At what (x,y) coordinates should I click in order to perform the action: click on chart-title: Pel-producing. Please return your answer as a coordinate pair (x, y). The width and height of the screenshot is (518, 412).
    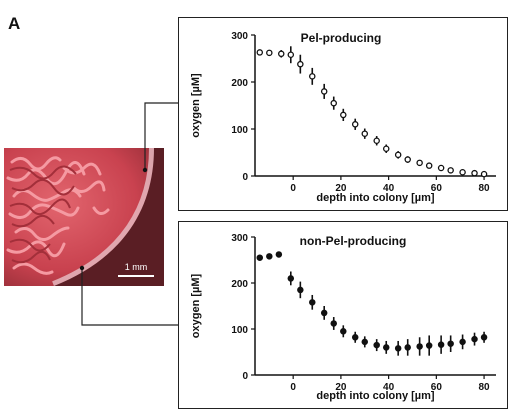
    Looking at the image, I should click on (341, 38).